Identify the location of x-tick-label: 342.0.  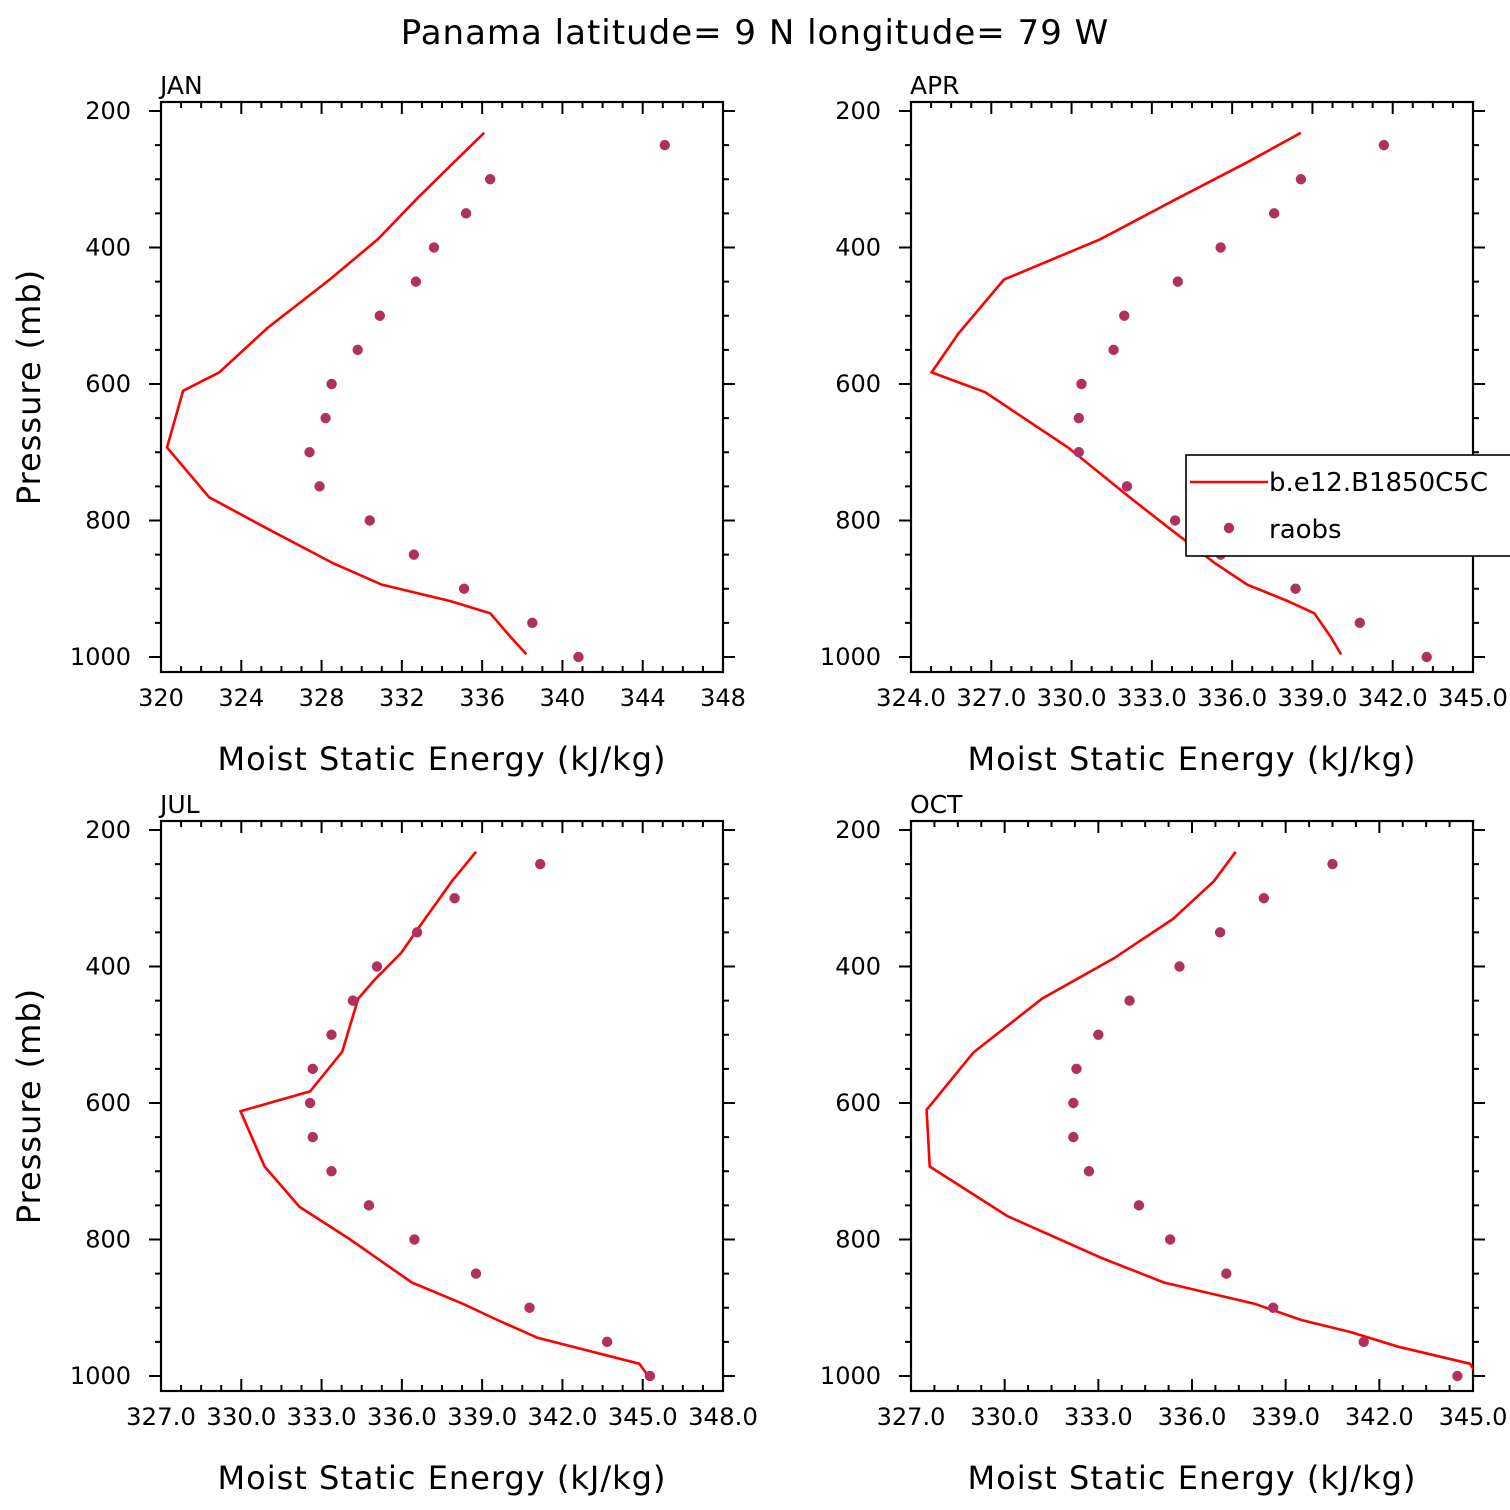
(1393, 698).